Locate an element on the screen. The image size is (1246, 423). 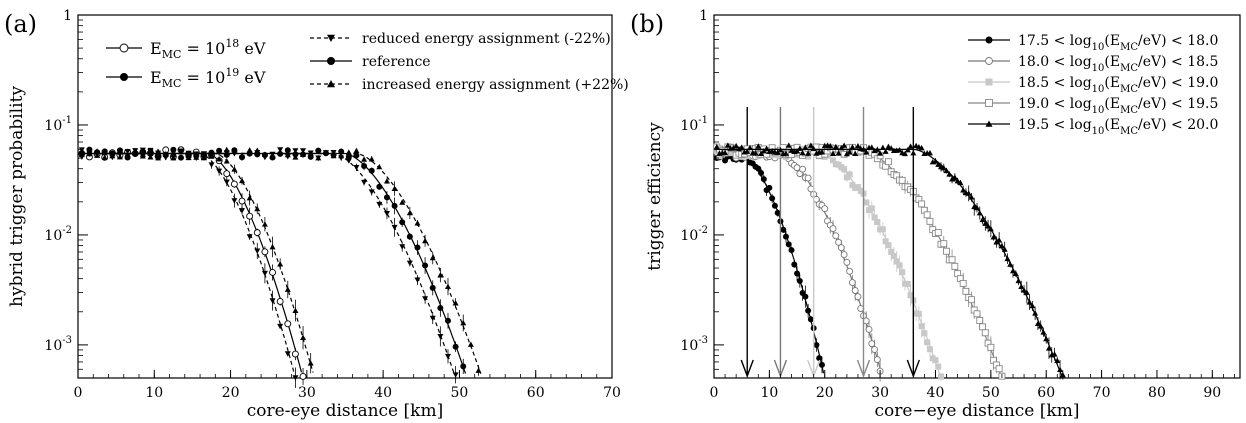
legend-text: 18.0 is located at coordinates (1202, 41).